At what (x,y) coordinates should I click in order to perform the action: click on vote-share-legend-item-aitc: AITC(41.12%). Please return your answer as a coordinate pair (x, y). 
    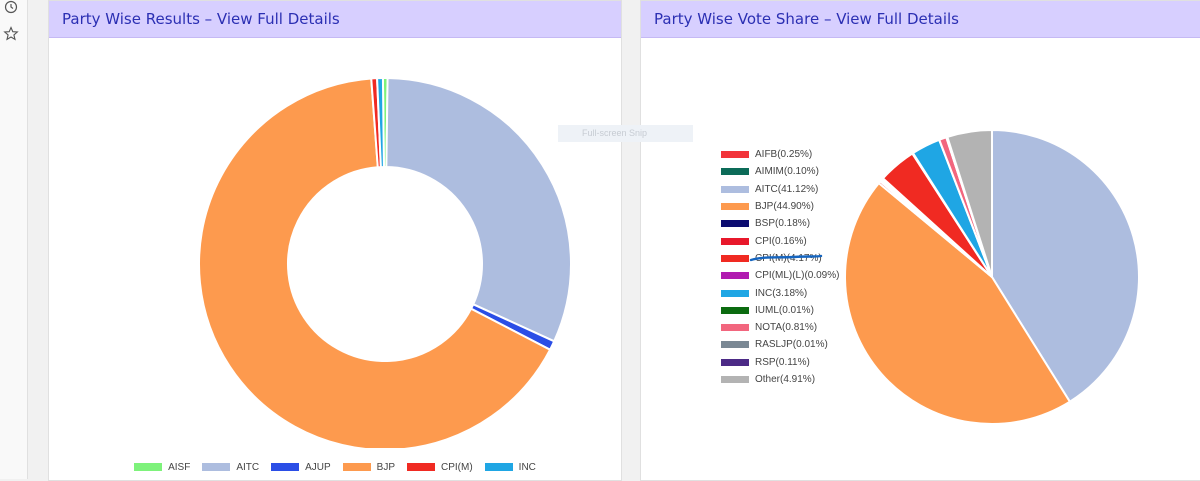
    Looking at the image, I should click on (791, 189).